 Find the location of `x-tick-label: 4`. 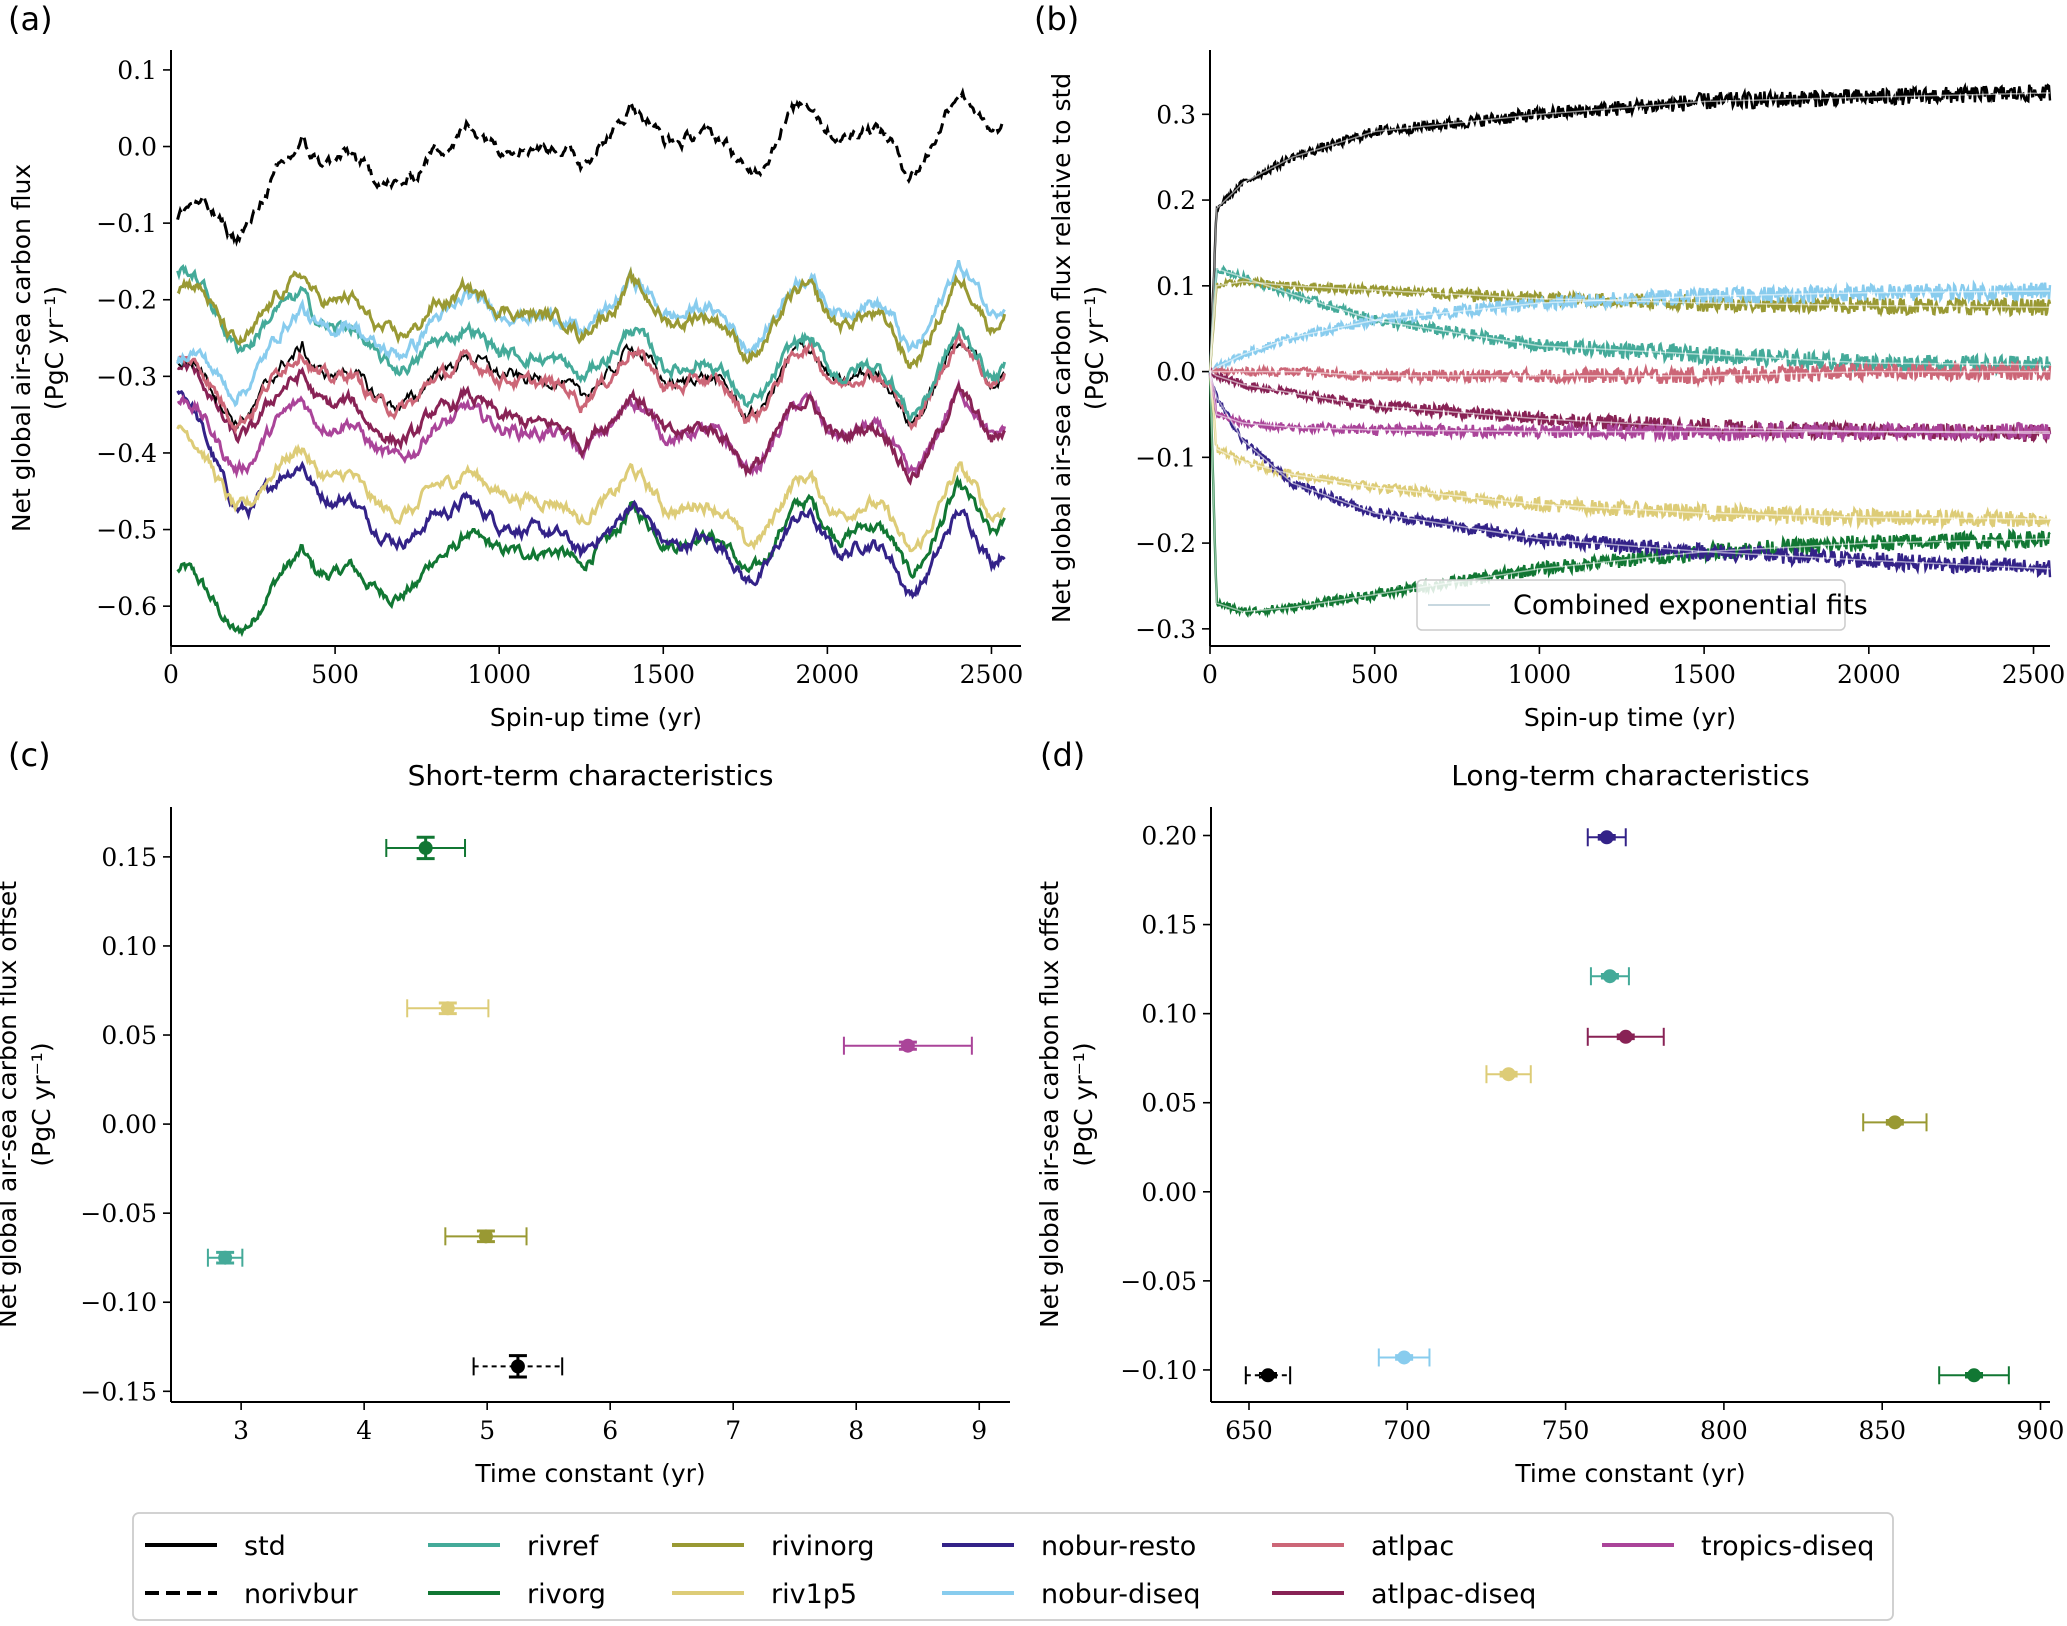

x-tick-label: 4 is located at coordinates (364, 1430).